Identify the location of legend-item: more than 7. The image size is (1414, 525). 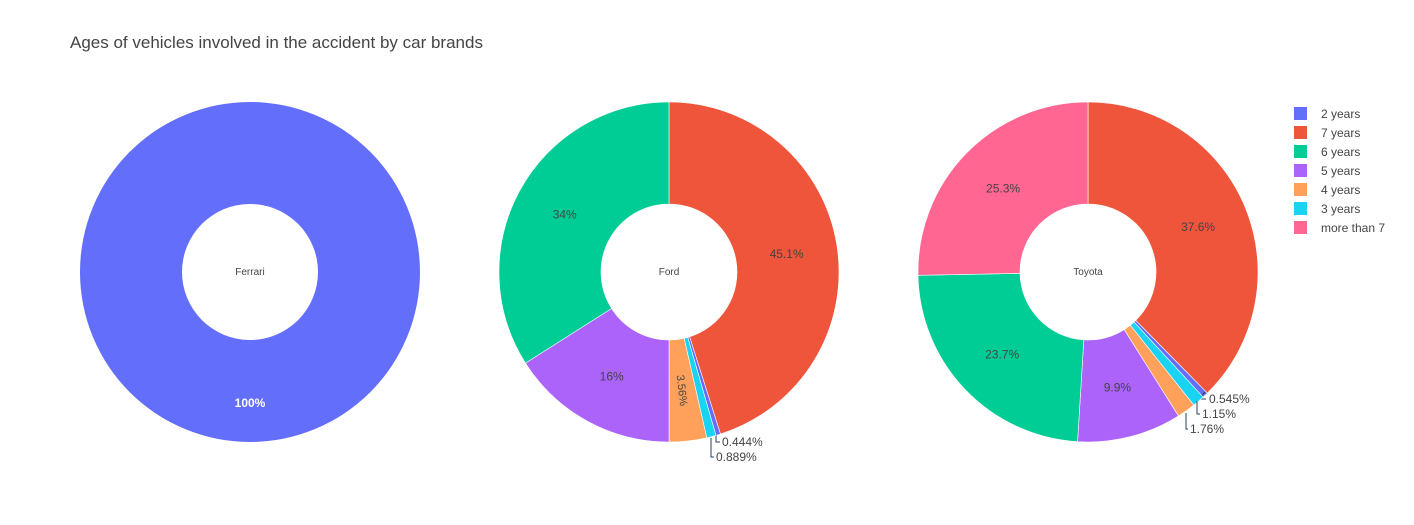
(1339, 227).